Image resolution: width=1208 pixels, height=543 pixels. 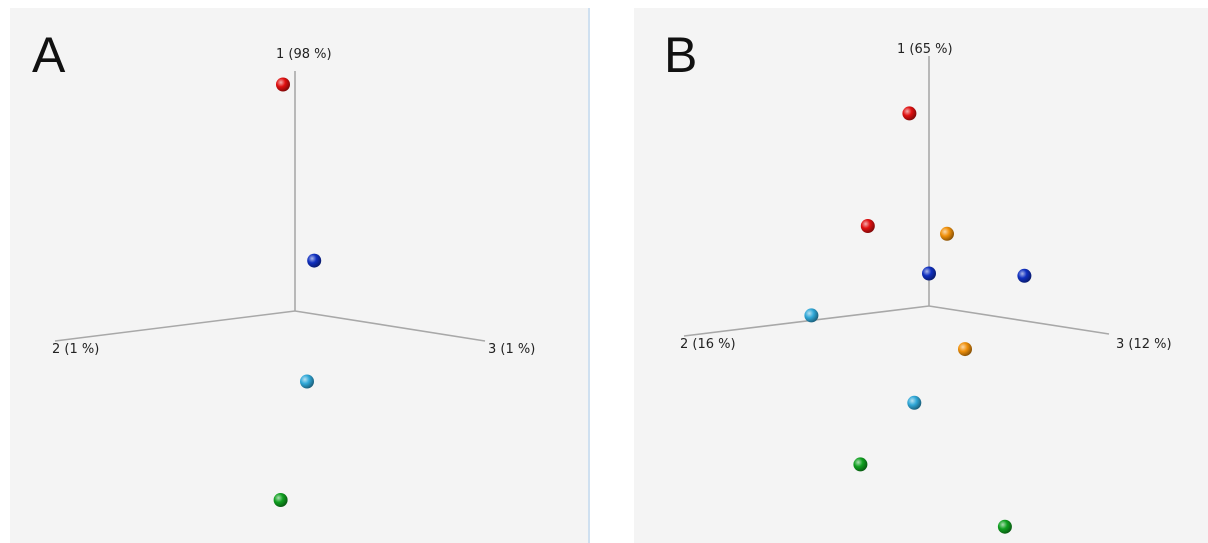 I want to click on chart-b-axis-3-line, so click(x=1019, y=320).